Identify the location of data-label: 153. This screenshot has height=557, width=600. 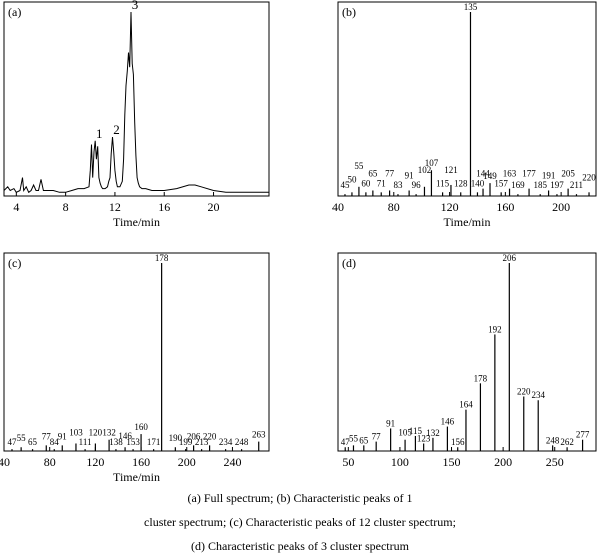
(133, 442).